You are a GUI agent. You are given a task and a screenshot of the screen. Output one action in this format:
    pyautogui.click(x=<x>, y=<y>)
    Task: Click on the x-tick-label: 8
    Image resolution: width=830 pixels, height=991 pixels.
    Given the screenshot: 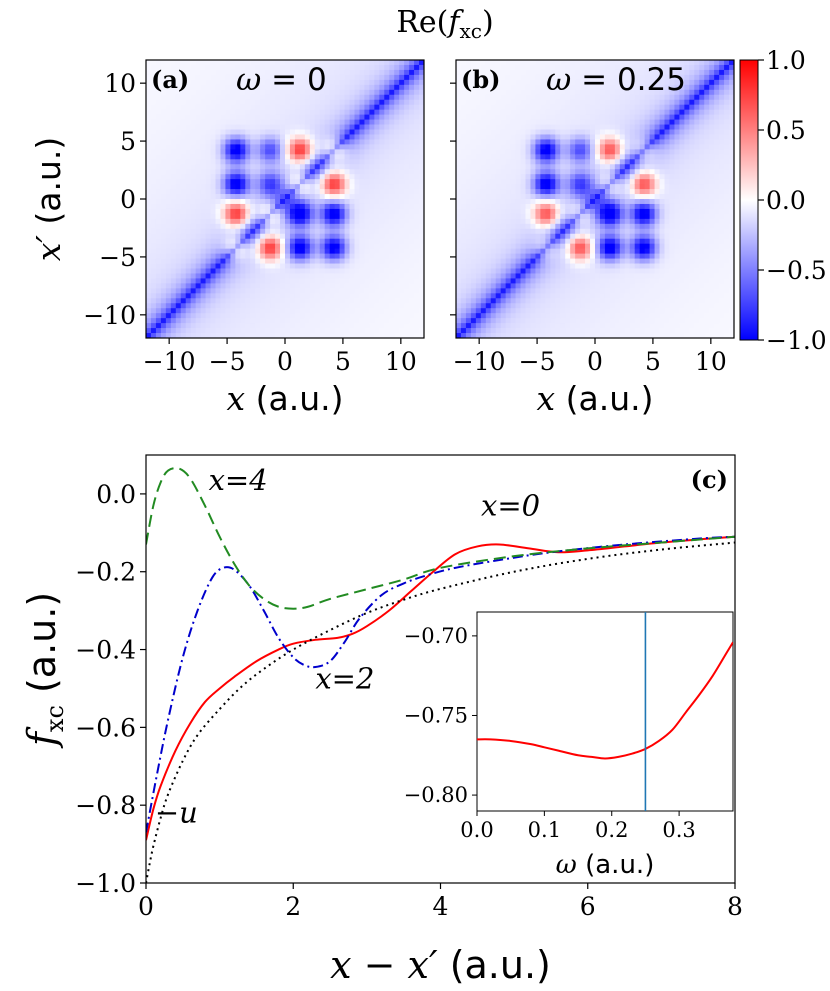 What is the action you would take?
    pyautogui.click(x=735, y=906)
    